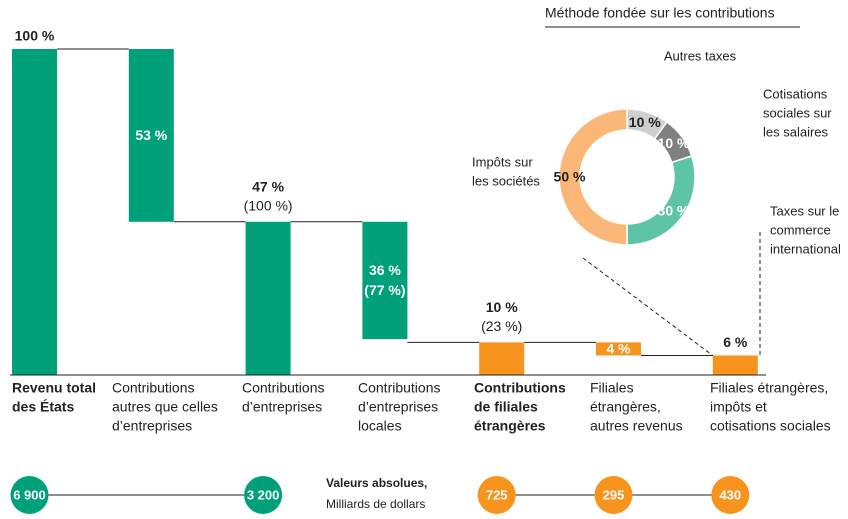 This screenshot has height=519, width=848. I want to click on value-label: 53 %, so click(151, 135).